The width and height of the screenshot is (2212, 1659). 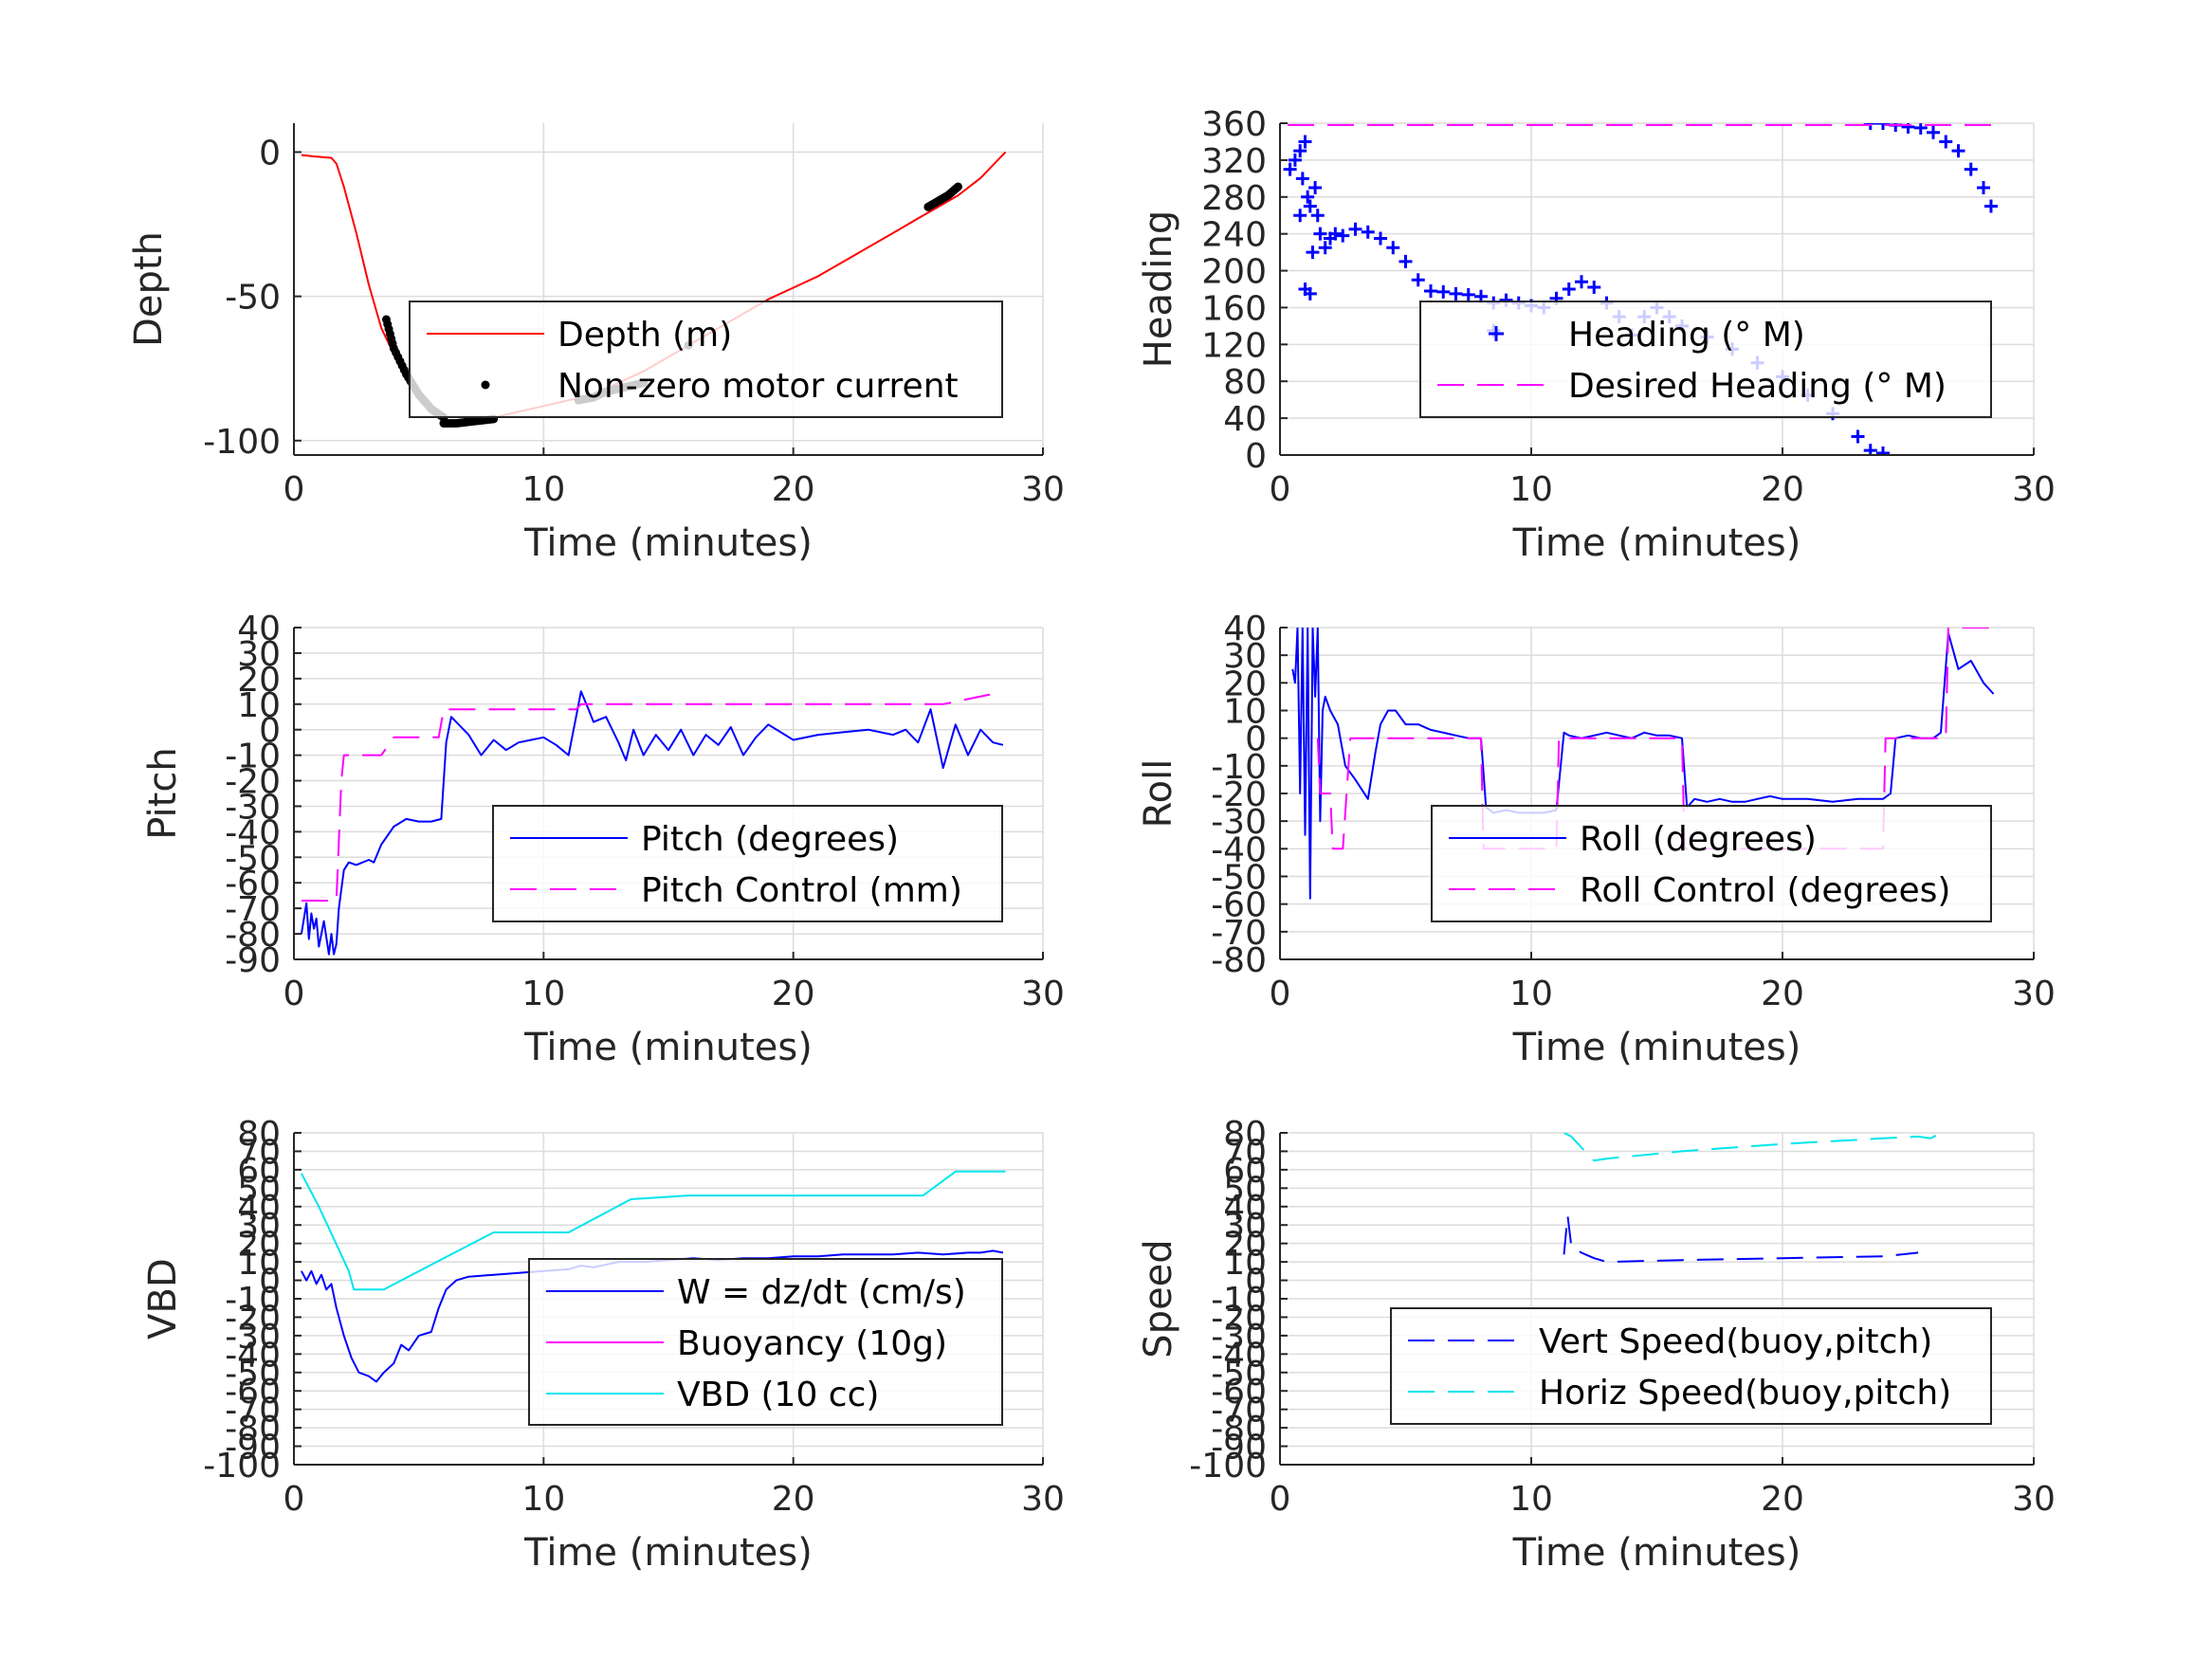 I want to click on legend-label: VBD (10 cc), so click(x=778, y=1395).